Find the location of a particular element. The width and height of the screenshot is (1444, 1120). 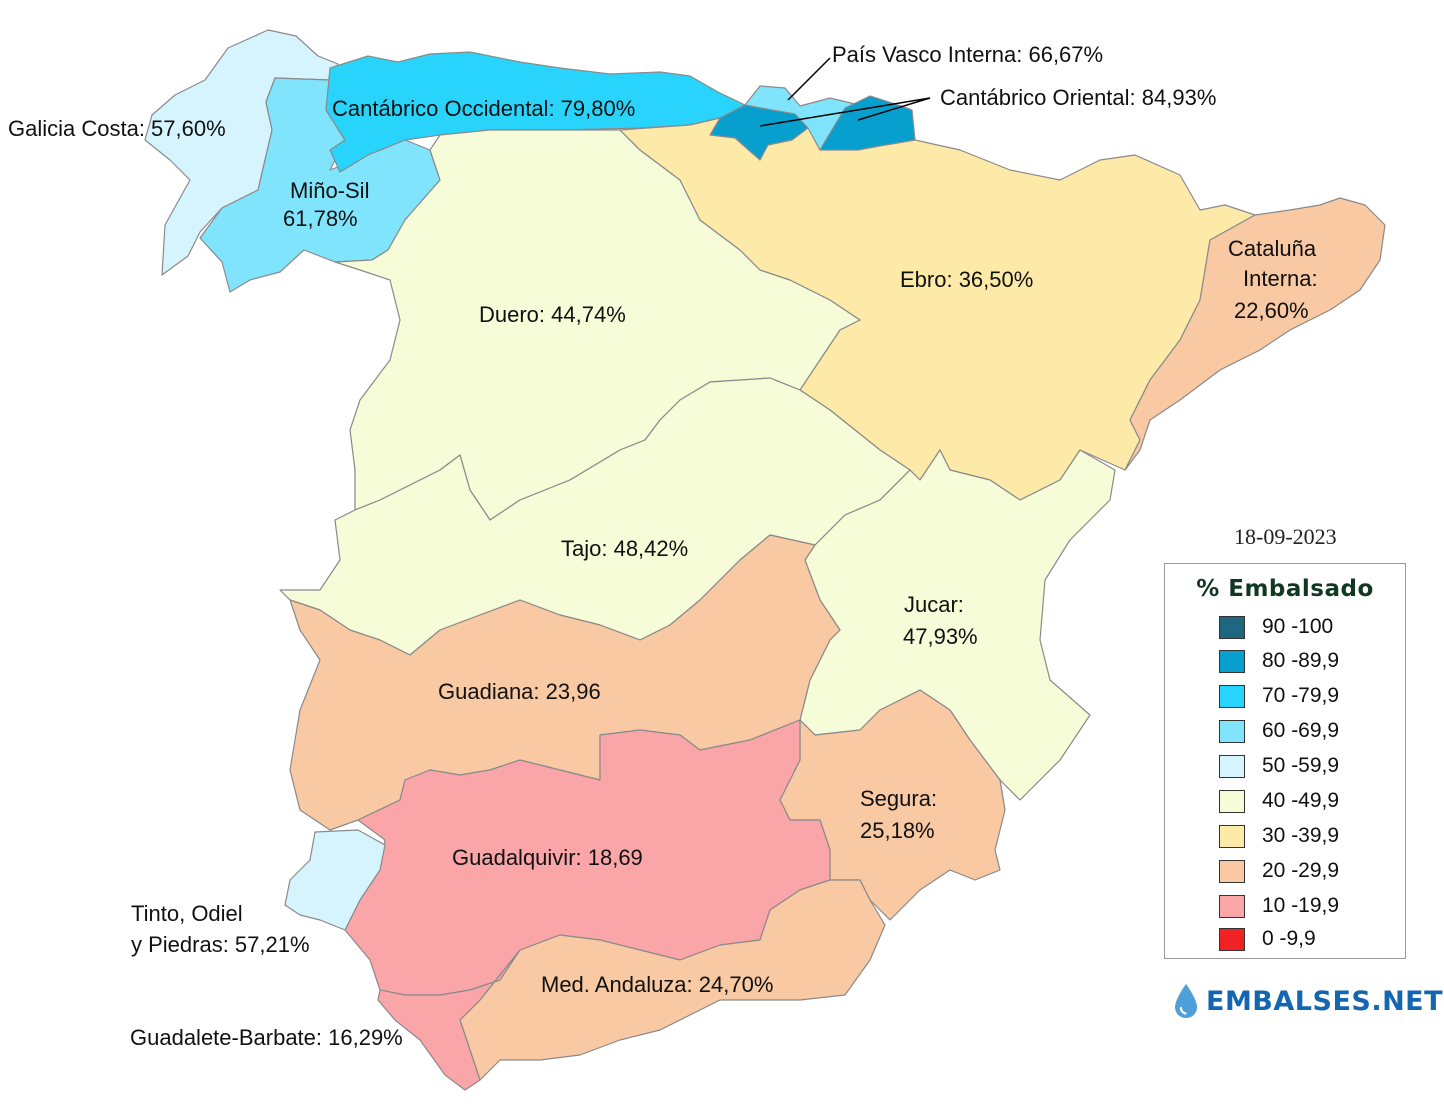

label-guadiana: Guadiana: 23,96 is located at coordinates (519, 691).